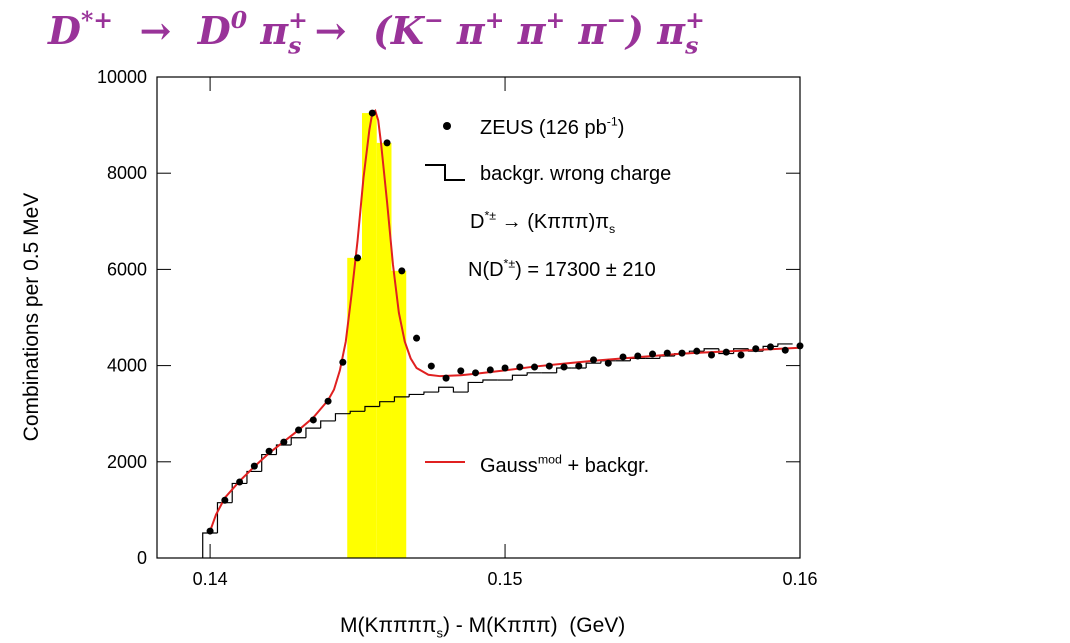 The image size is (1070, 643). I want to click on annotation-text: ) = 17300 ± 210, so click(585, 270).